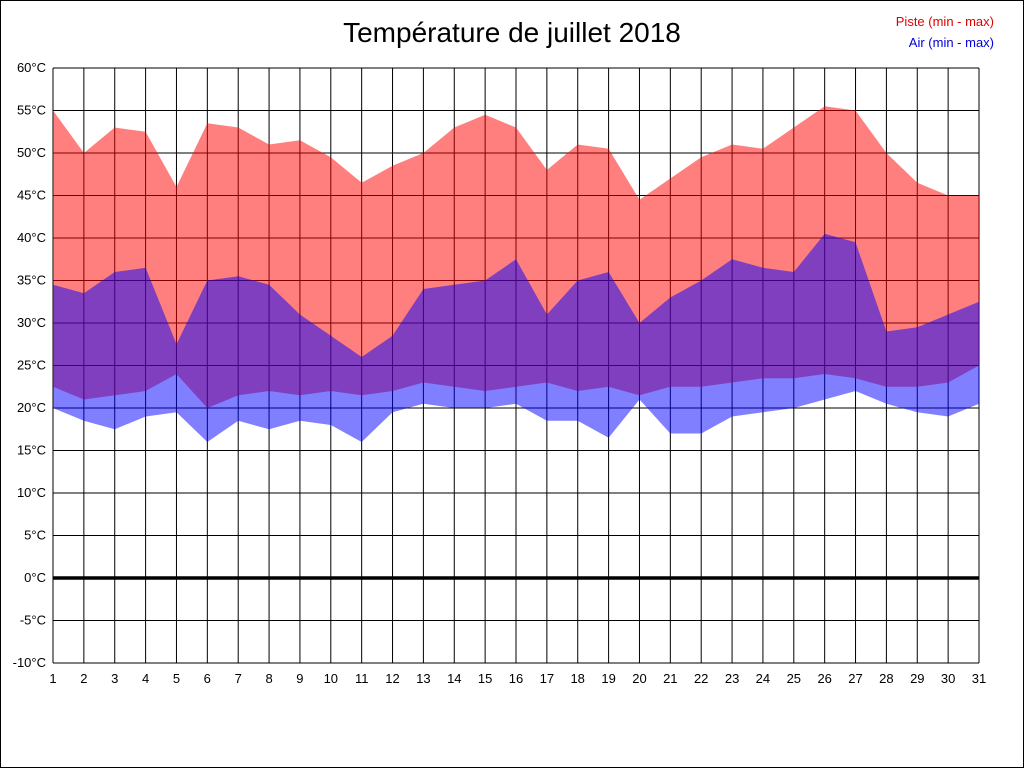 Image resolution: width=1024 pixels, height=768 pixels. Describe the element at coordinates (763, 678) in the screenshot. I see `svg-text: 24` at that location.